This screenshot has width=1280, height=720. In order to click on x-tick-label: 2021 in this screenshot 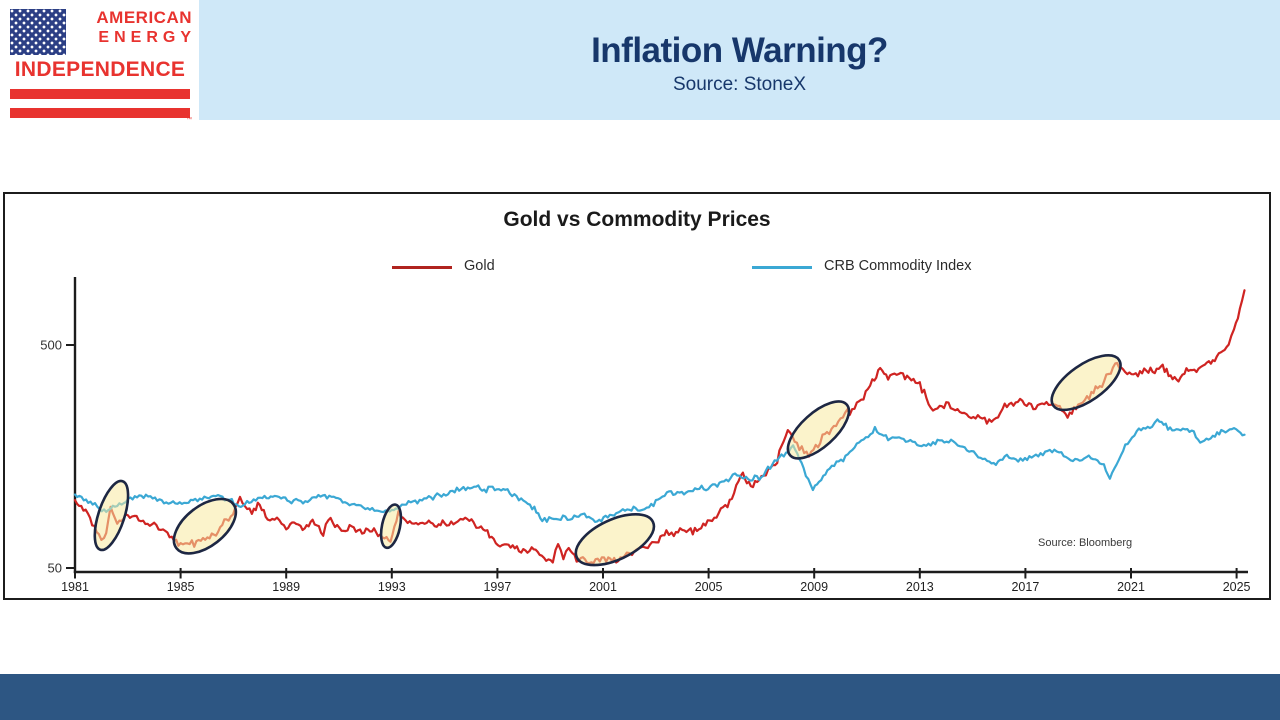, I will do `click(1131, 587)`.